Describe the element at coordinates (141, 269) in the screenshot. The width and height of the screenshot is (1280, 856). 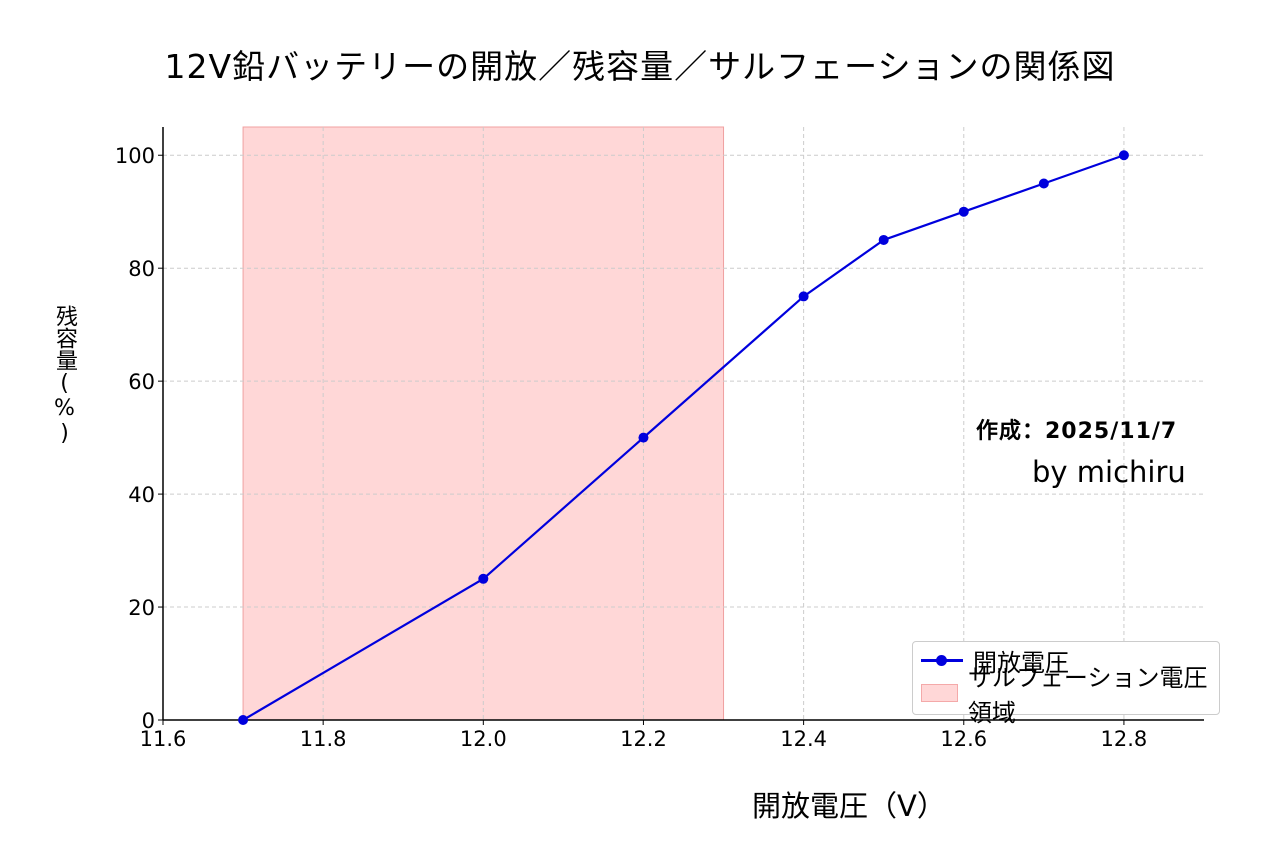
I see `y-tick-label: 80` at that location.